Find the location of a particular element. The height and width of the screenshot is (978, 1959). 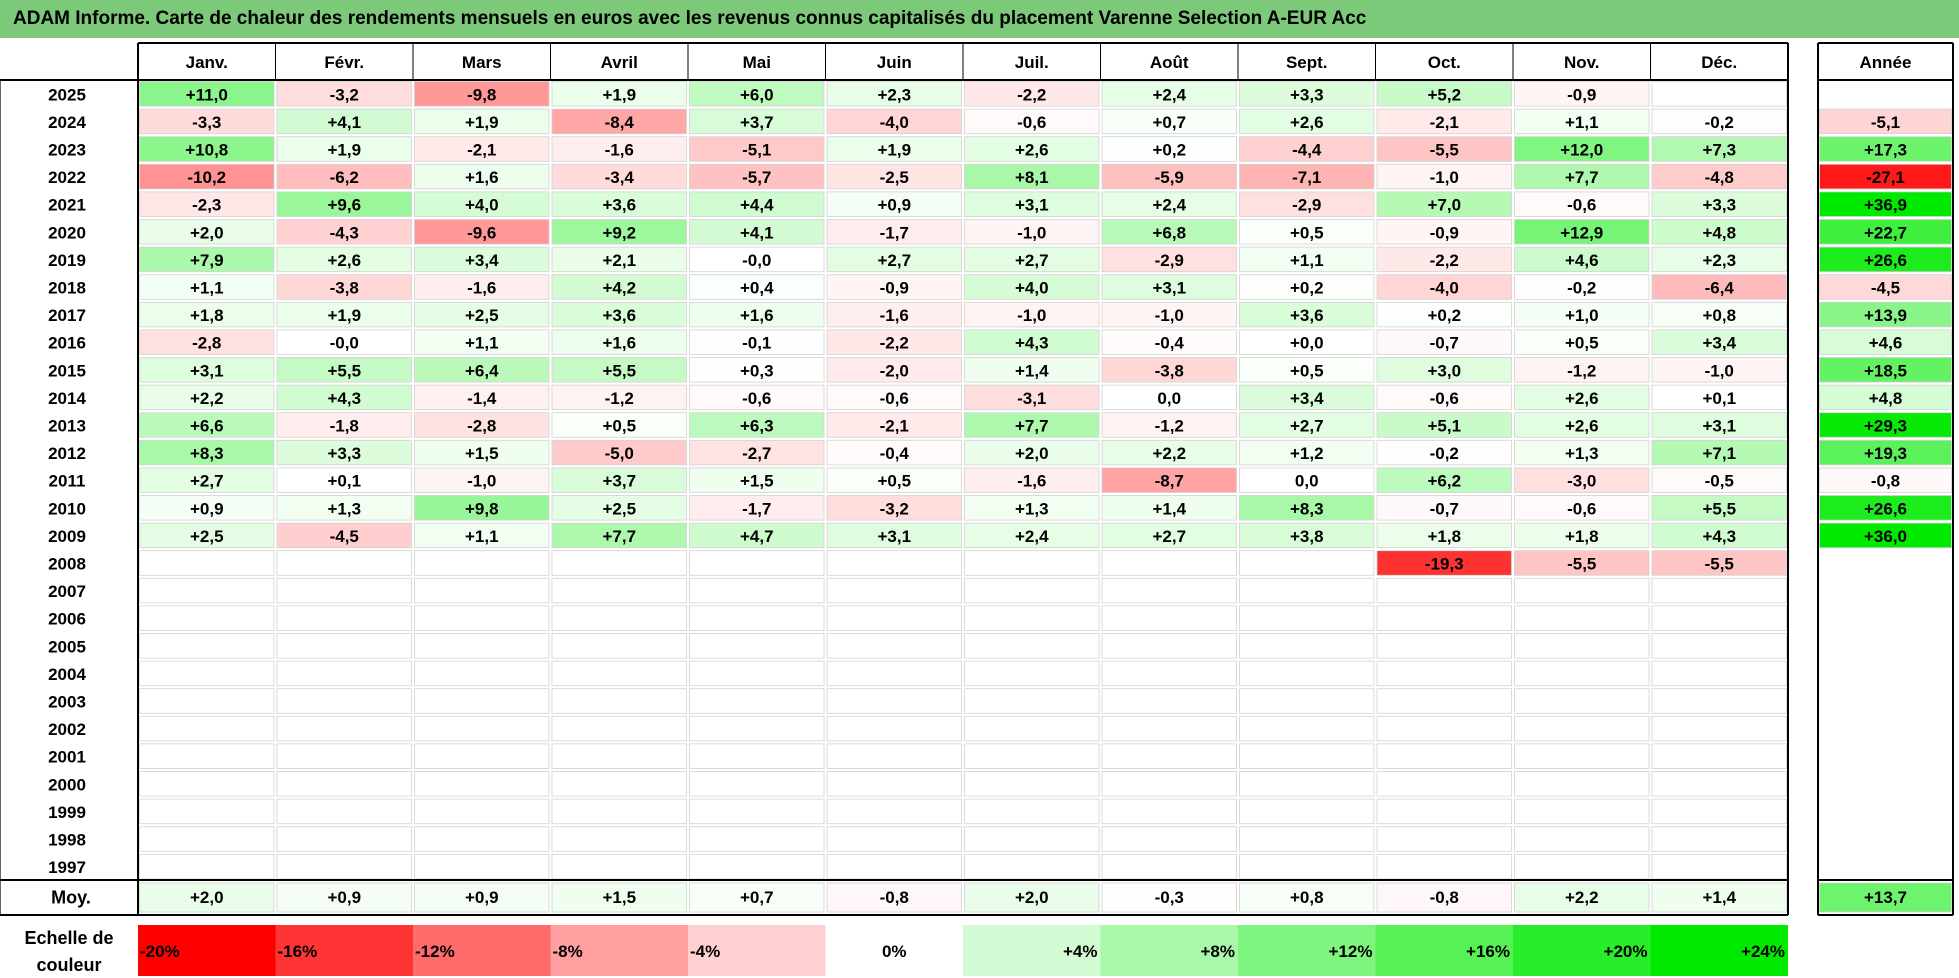

cell-value-2024-10: -2,1 is located at coordinates (1444, 122).